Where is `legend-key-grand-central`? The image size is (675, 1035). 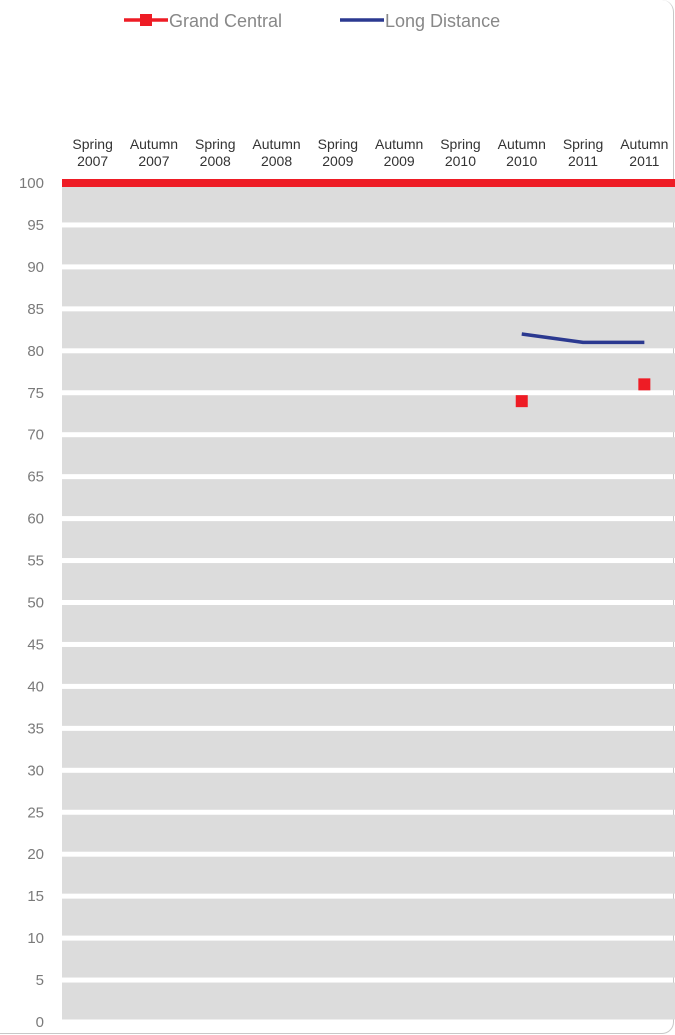
legend-key-grand-central is located at coordinates (146, 20).